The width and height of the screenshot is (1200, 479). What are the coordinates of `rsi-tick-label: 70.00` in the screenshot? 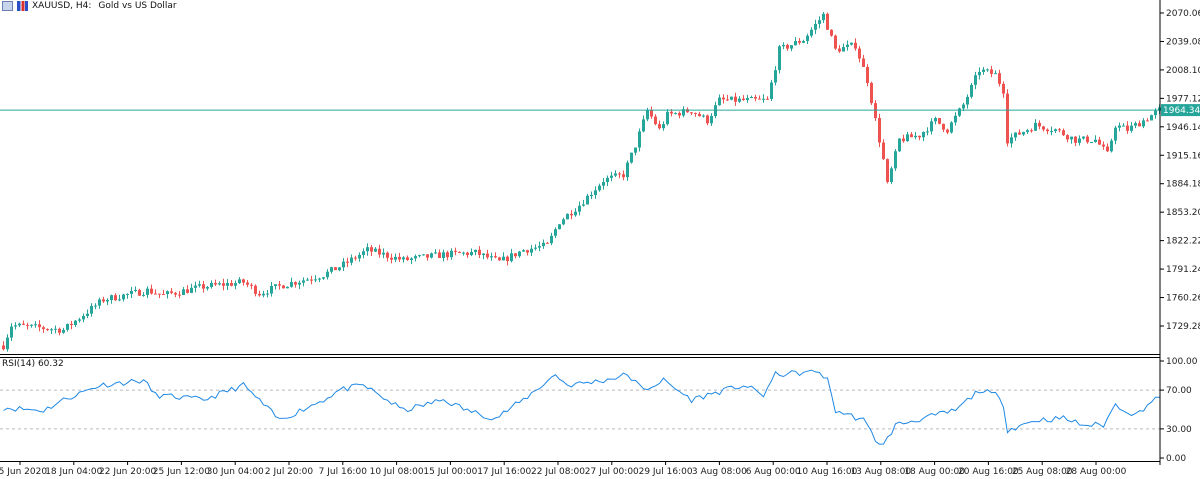 It's located at (1179, 391).